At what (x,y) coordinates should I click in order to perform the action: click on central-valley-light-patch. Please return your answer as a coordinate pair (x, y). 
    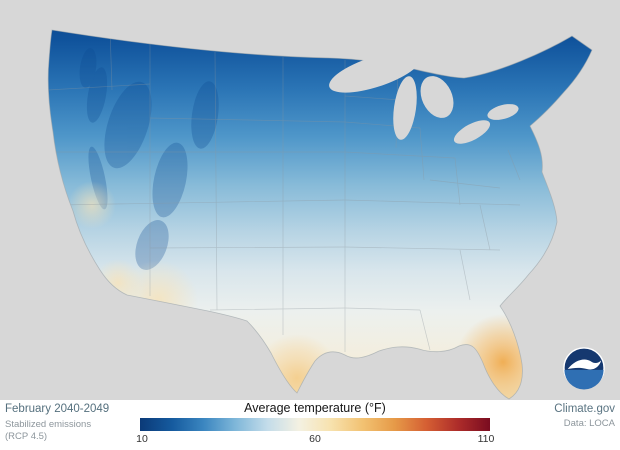
    Looking at the image, I should click on (92, 205).